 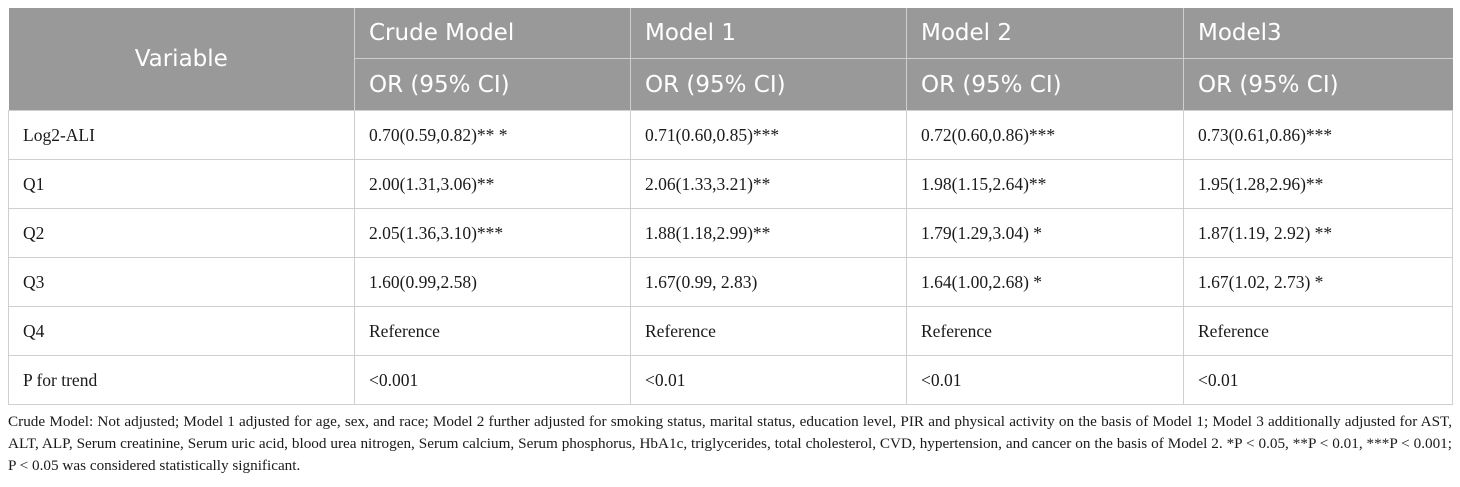 What do you see at coordinates (492, 282) in the screenshot?
I see `table-cell: 1.60(0.99,2.58)` at bounding box center [492, 282].